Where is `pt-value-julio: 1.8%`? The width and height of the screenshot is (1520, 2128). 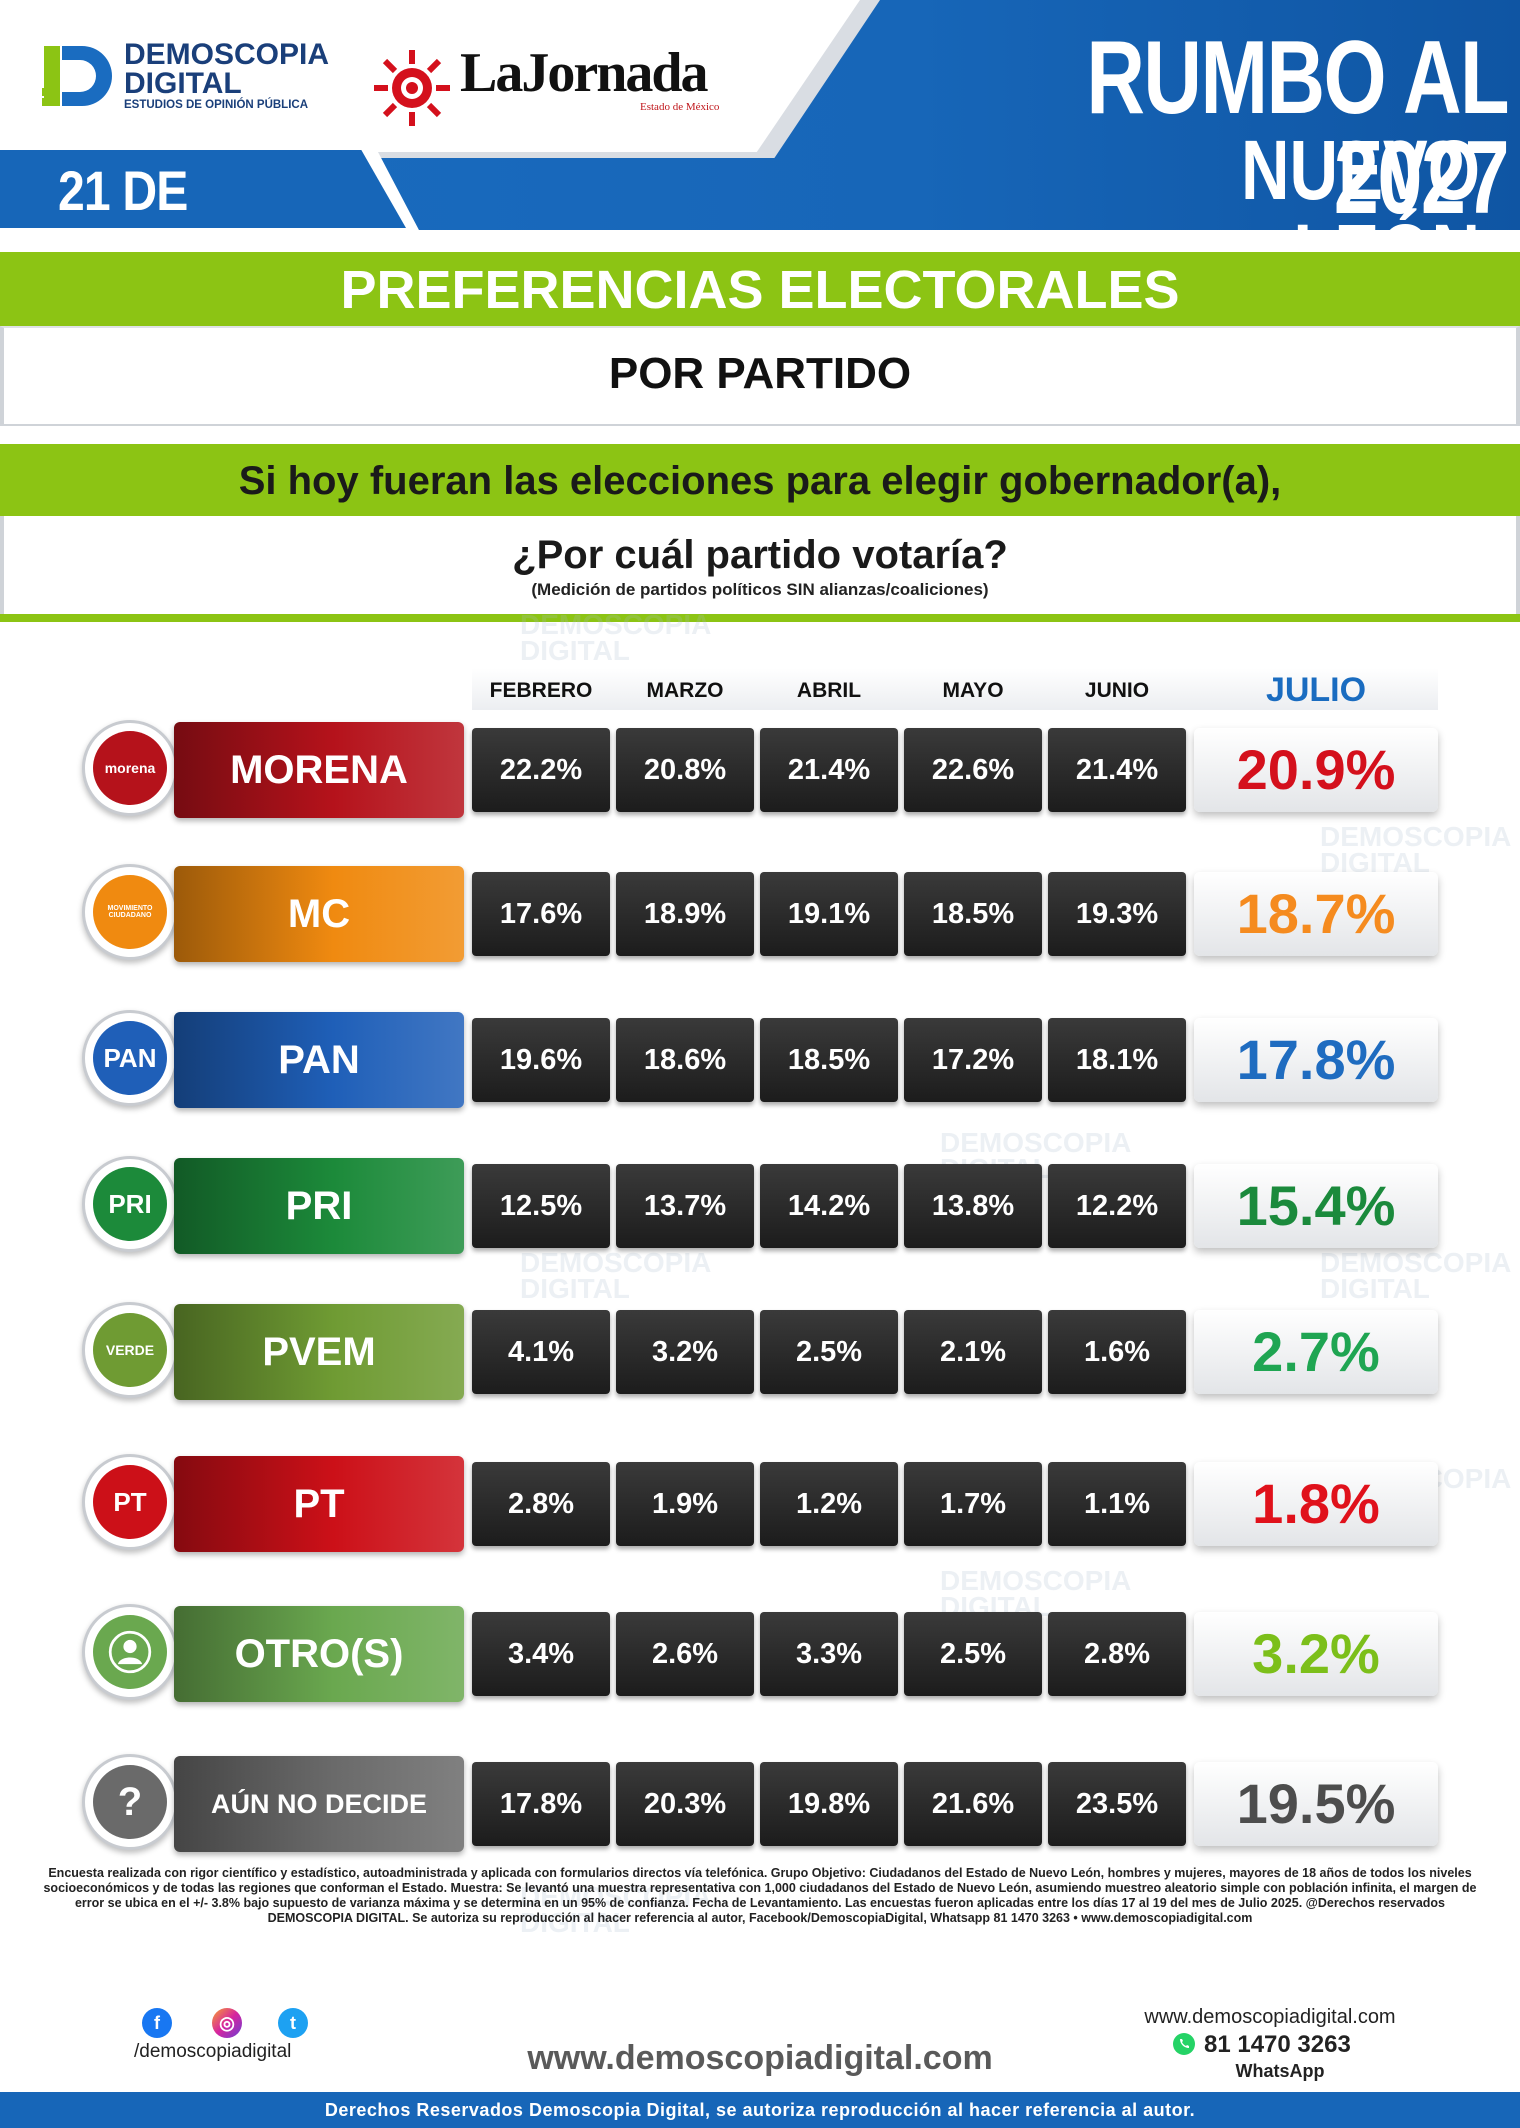 pt-value-julio: 1.8% is located at coordinates (1316, 1504).